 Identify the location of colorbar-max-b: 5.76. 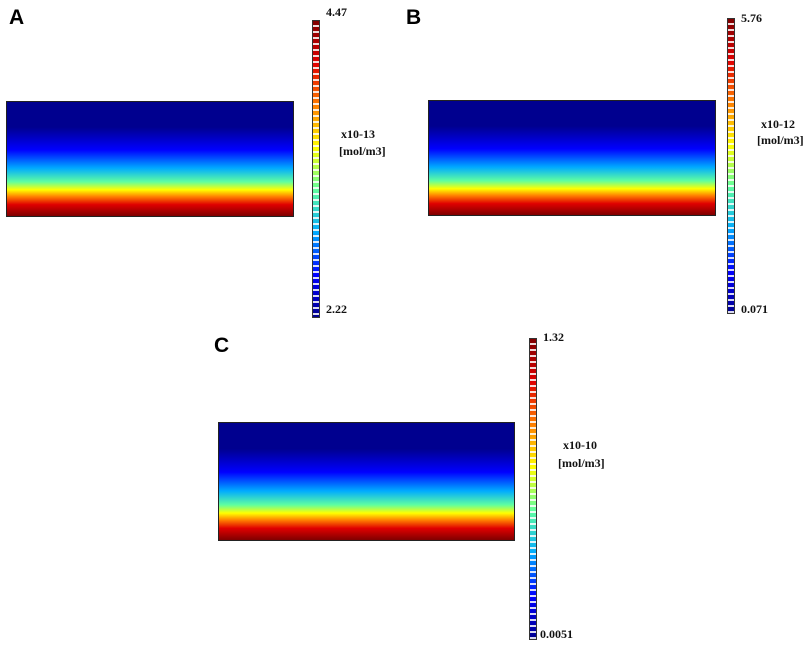
(751, 18).